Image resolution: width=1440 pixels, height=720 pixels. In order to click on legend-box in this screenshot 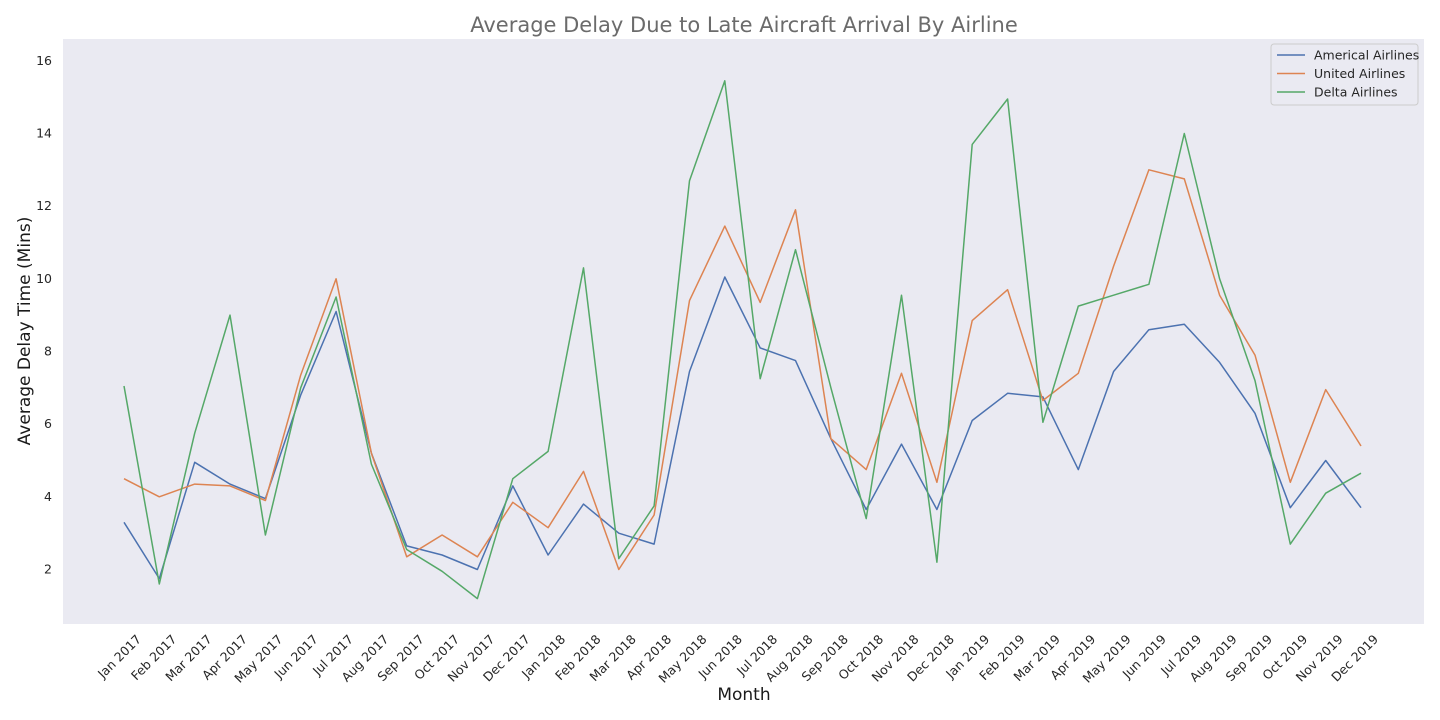, I will do `click(1344, 74)`.